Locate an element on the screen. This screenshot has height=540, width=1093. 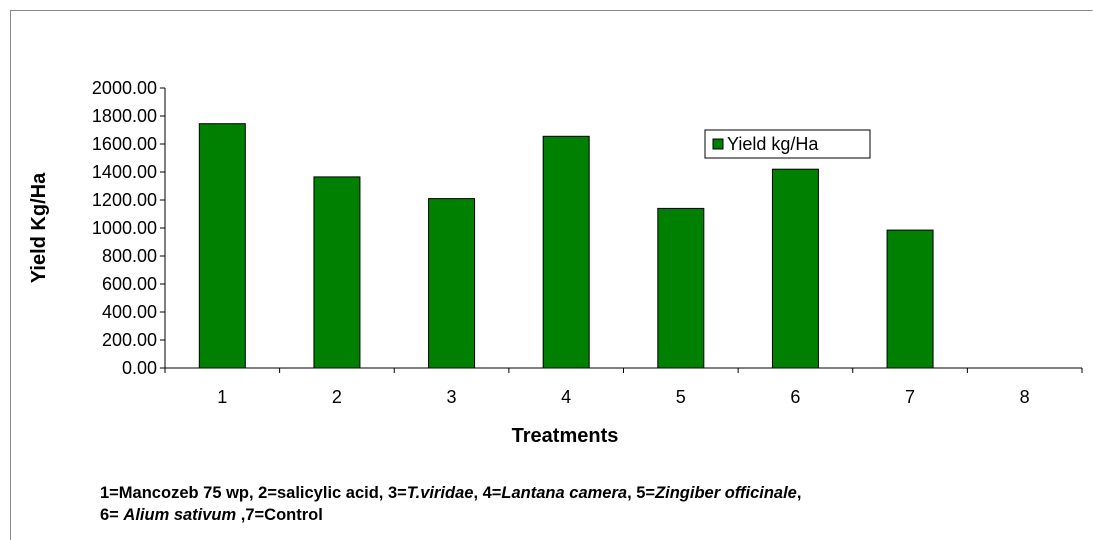
x-tick-label: 4 is located at coordinates (566, 397).